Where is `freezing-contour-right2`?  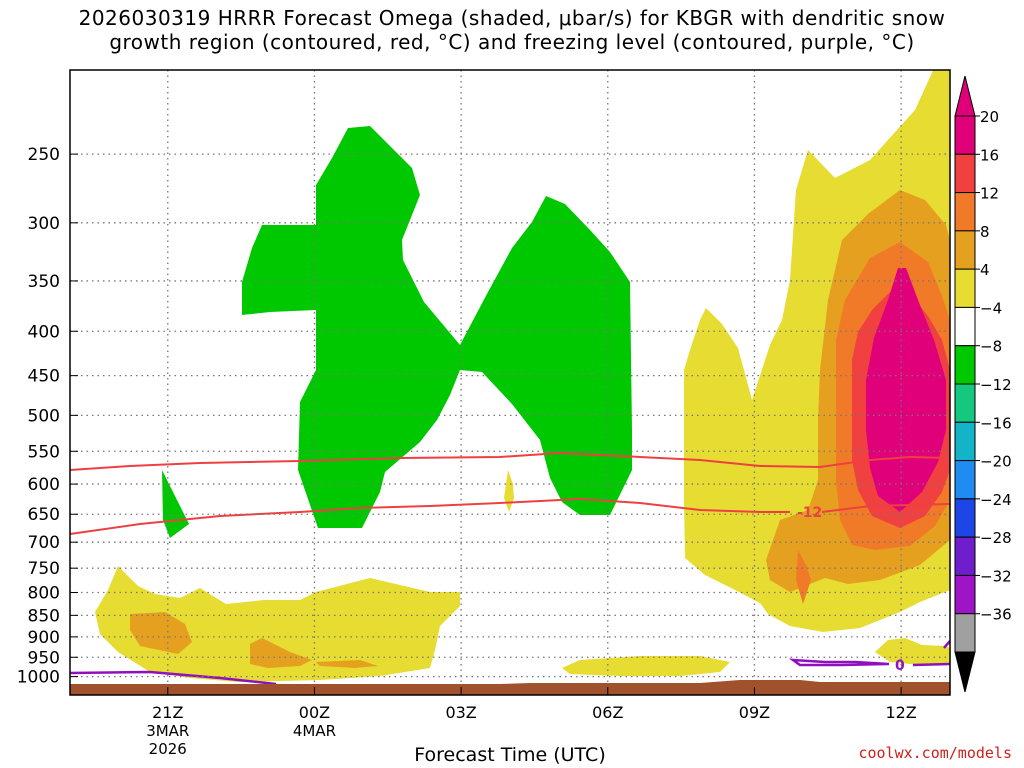 freezing-contour-right2 is located at coordinates (931, 664).